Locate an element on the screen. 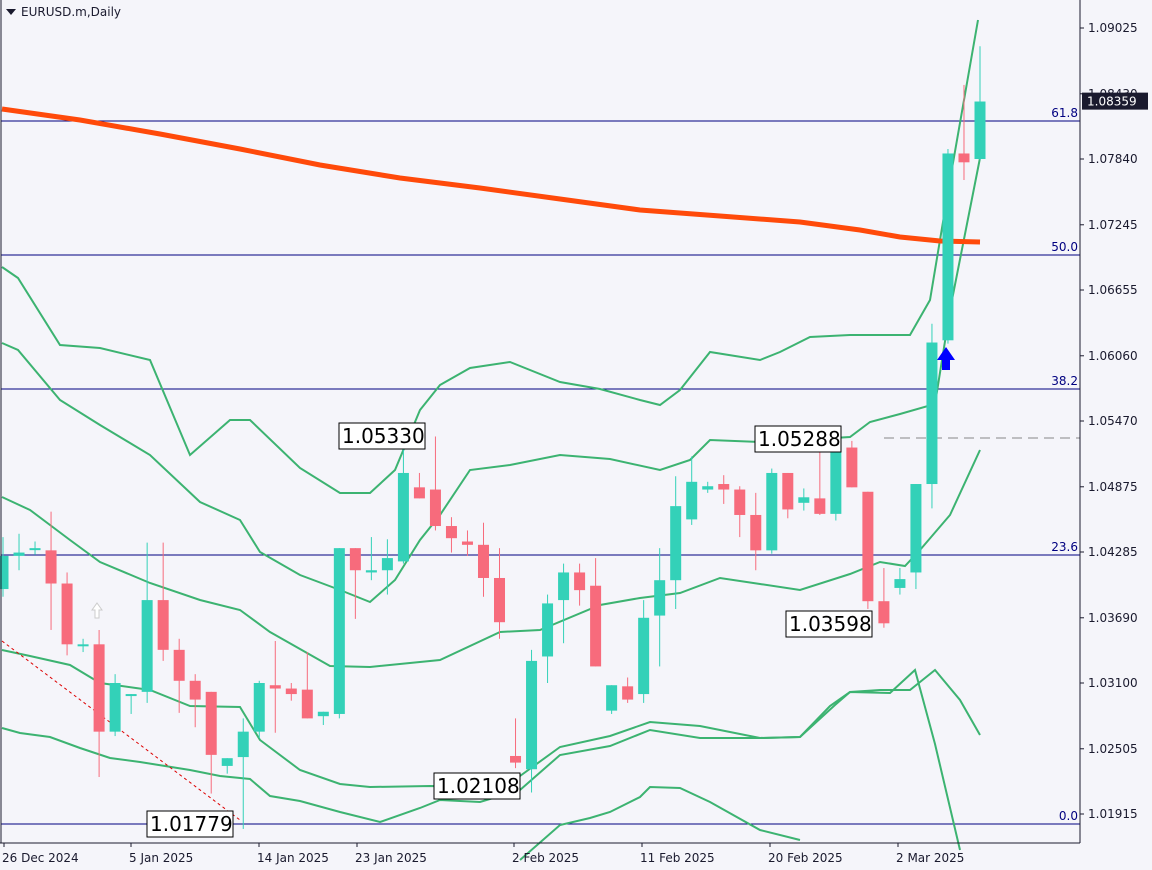 The image size is (1152, 870). time-tick-label: 14 Jan 2025 is located at coordinates (293, 858).